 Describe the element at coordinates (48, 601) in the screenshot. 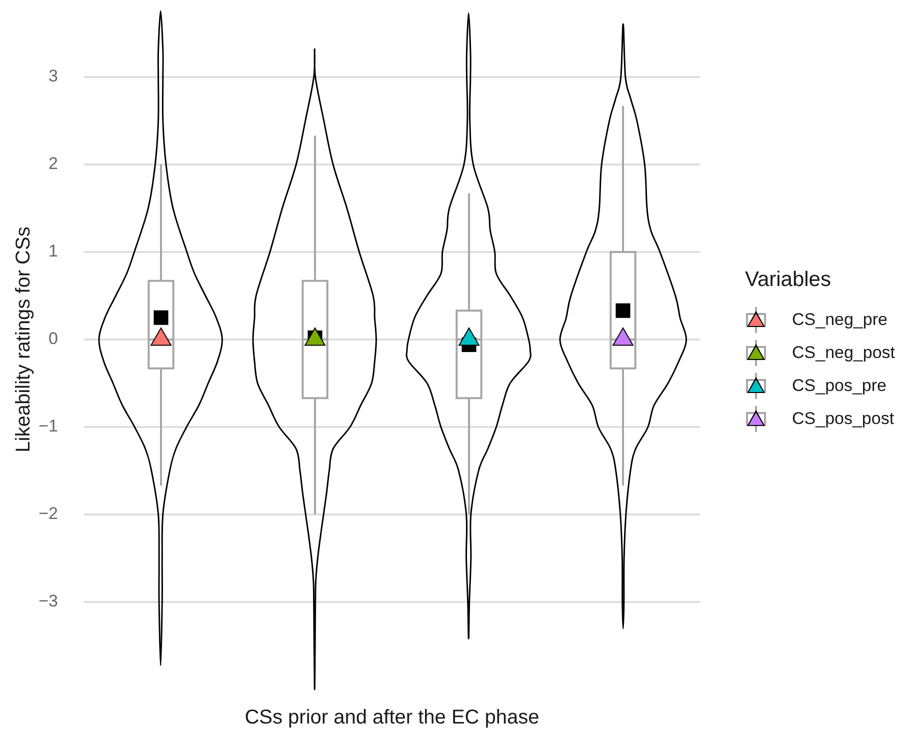

I see `y-tick-label: −3` at that location.